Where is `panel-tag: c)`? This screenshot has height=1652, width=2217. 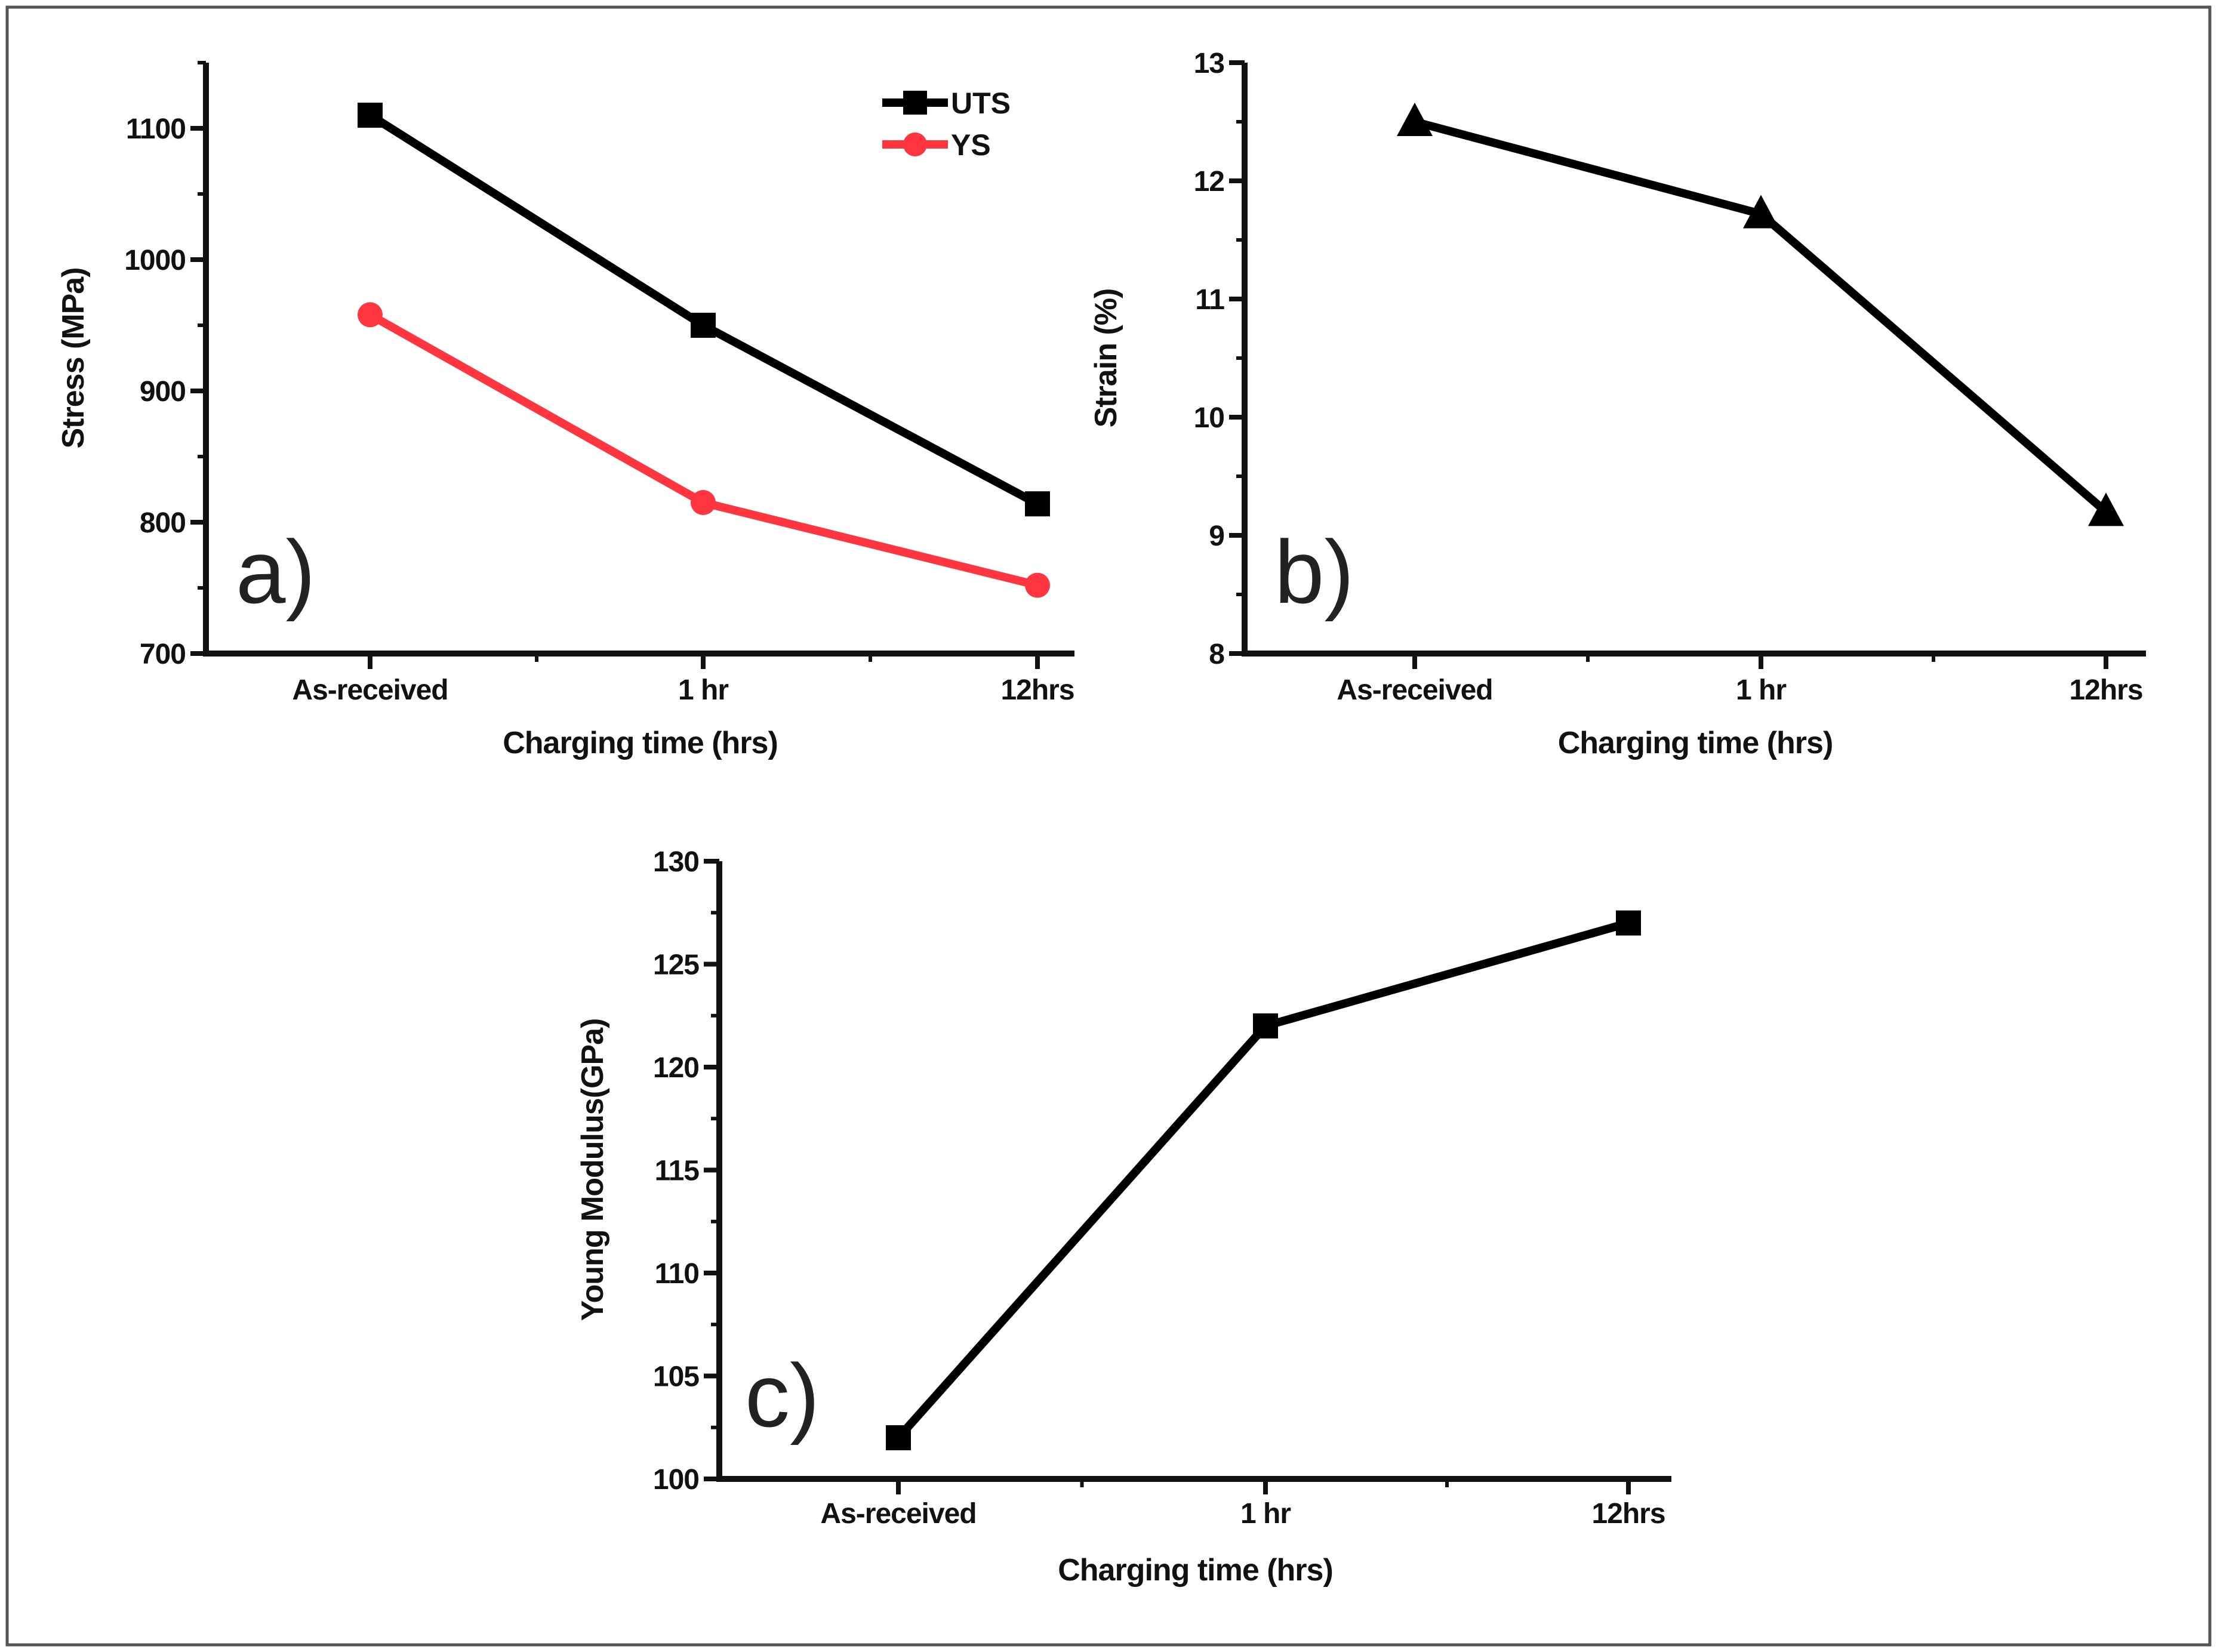 panel-tag: c) is located at coordinates (782, 1395).